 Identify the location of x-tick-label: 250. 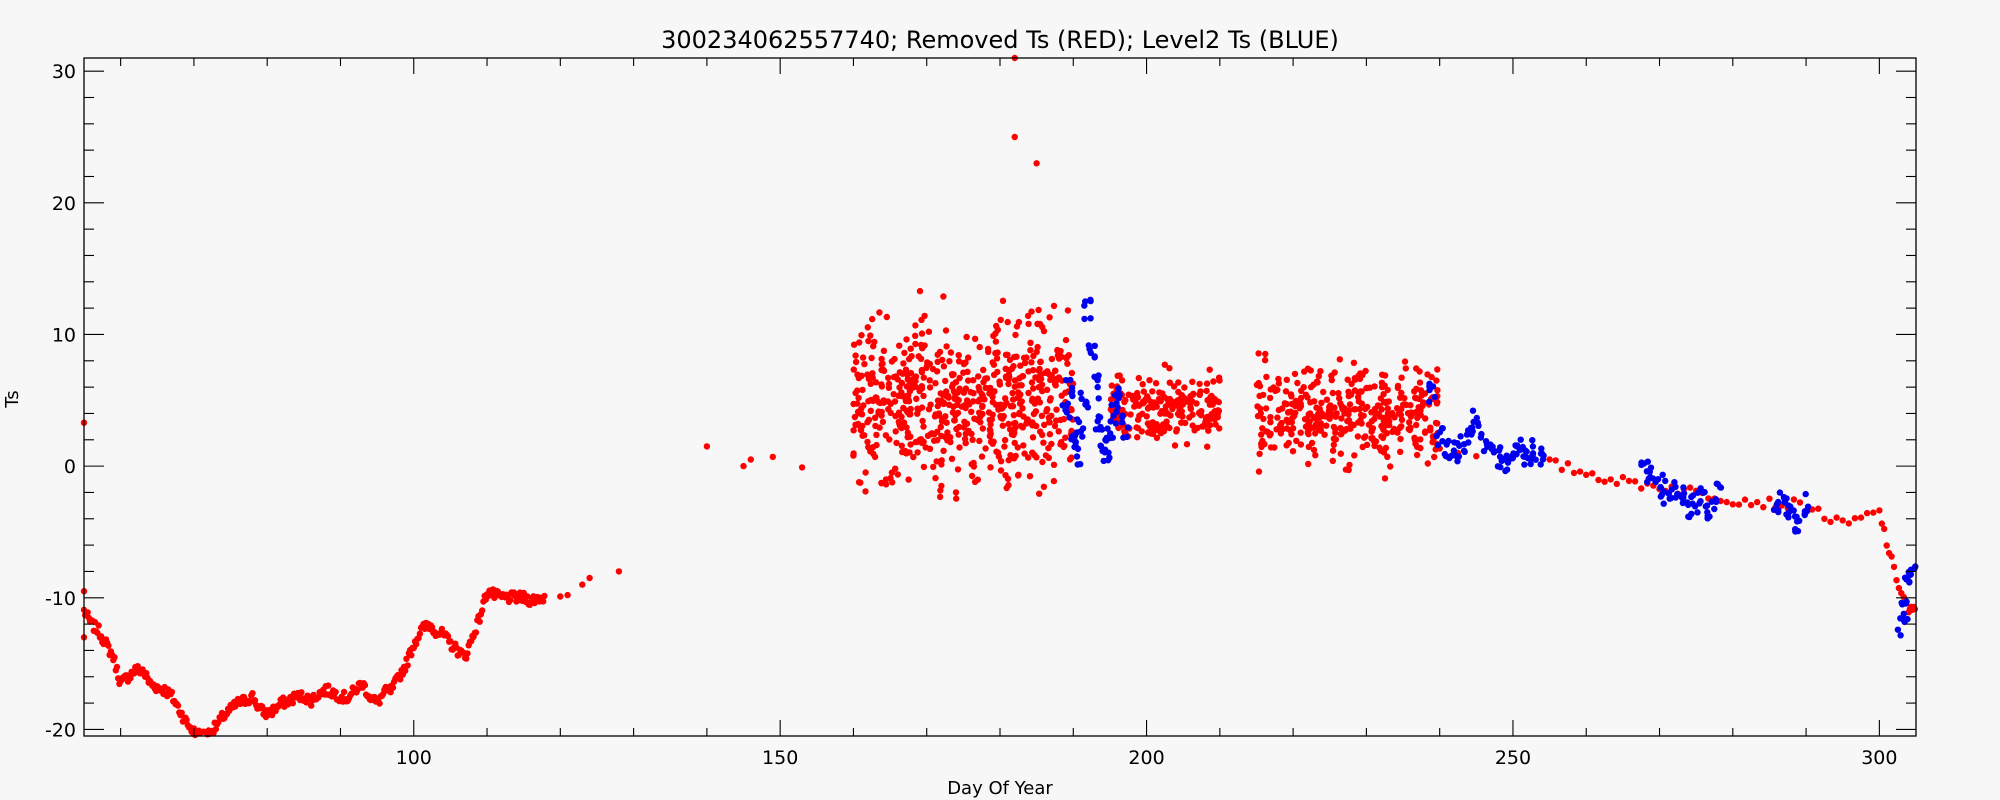
(1513, 758).